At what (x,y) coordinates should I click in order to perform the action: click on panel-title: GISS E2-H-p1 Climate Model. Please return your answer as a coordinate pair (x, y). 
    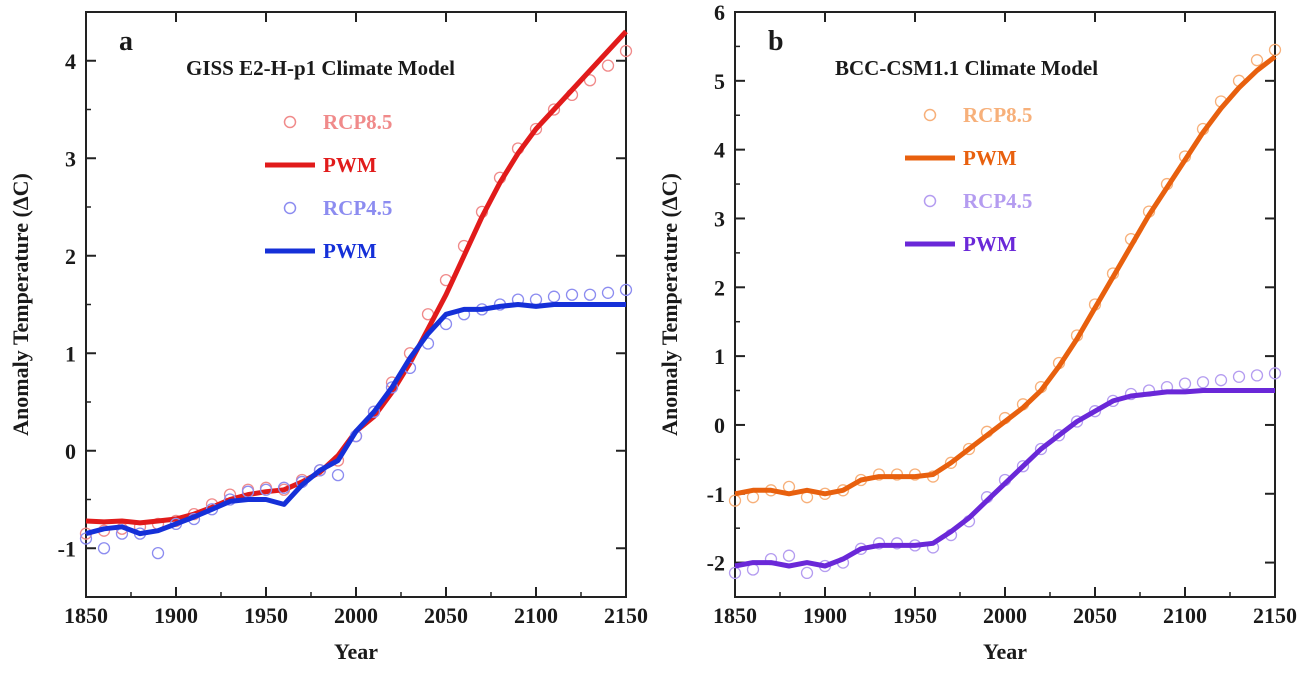
    Looking at the image, I should click on (320, 68).